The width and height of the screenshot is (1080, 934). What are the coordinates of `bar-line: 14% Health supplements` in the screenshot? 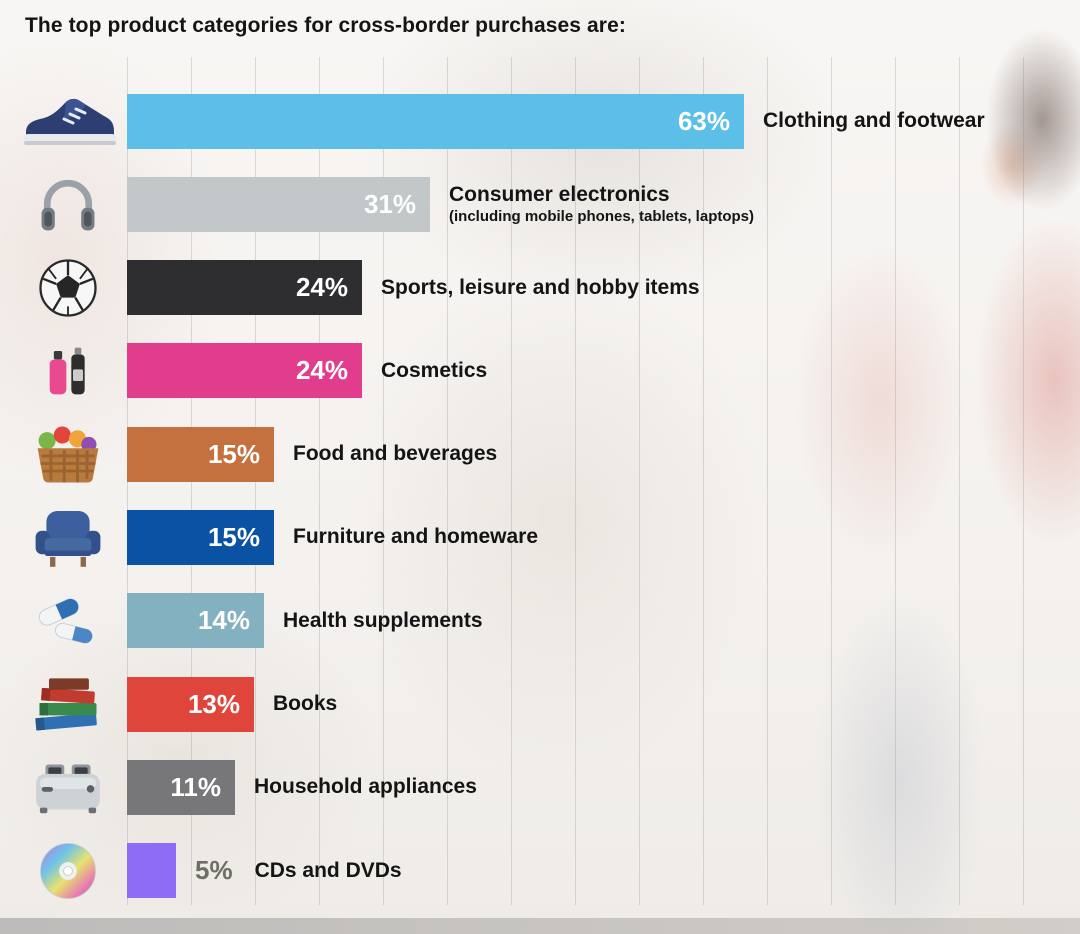 It's located at (603, 621).